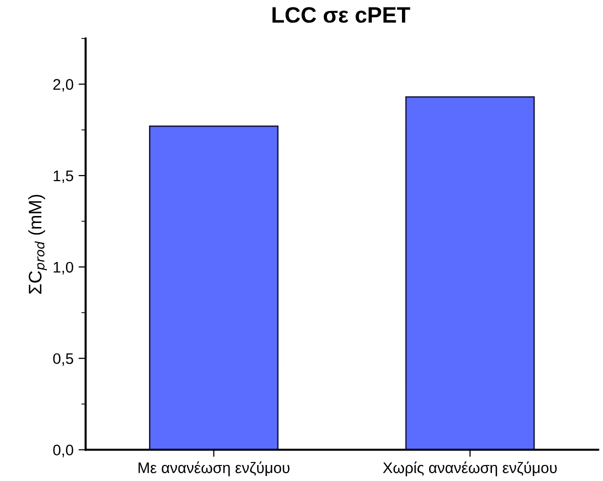 The image size is (603, 481). What do you see at coordinates (214, 469) in the screenshot?
I see `x-tick-label: Με ανανέωση ενζύμου` at bounding box center [214, 469].